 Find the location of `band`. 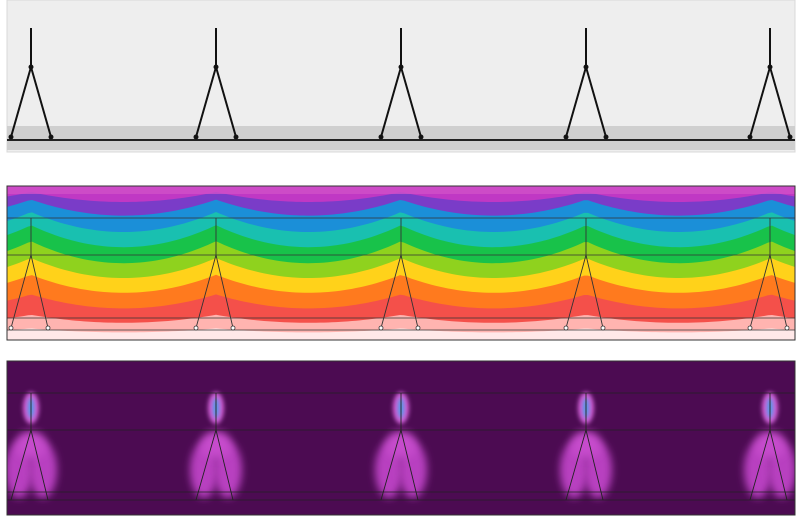

band is located at coordinates (401, 190).